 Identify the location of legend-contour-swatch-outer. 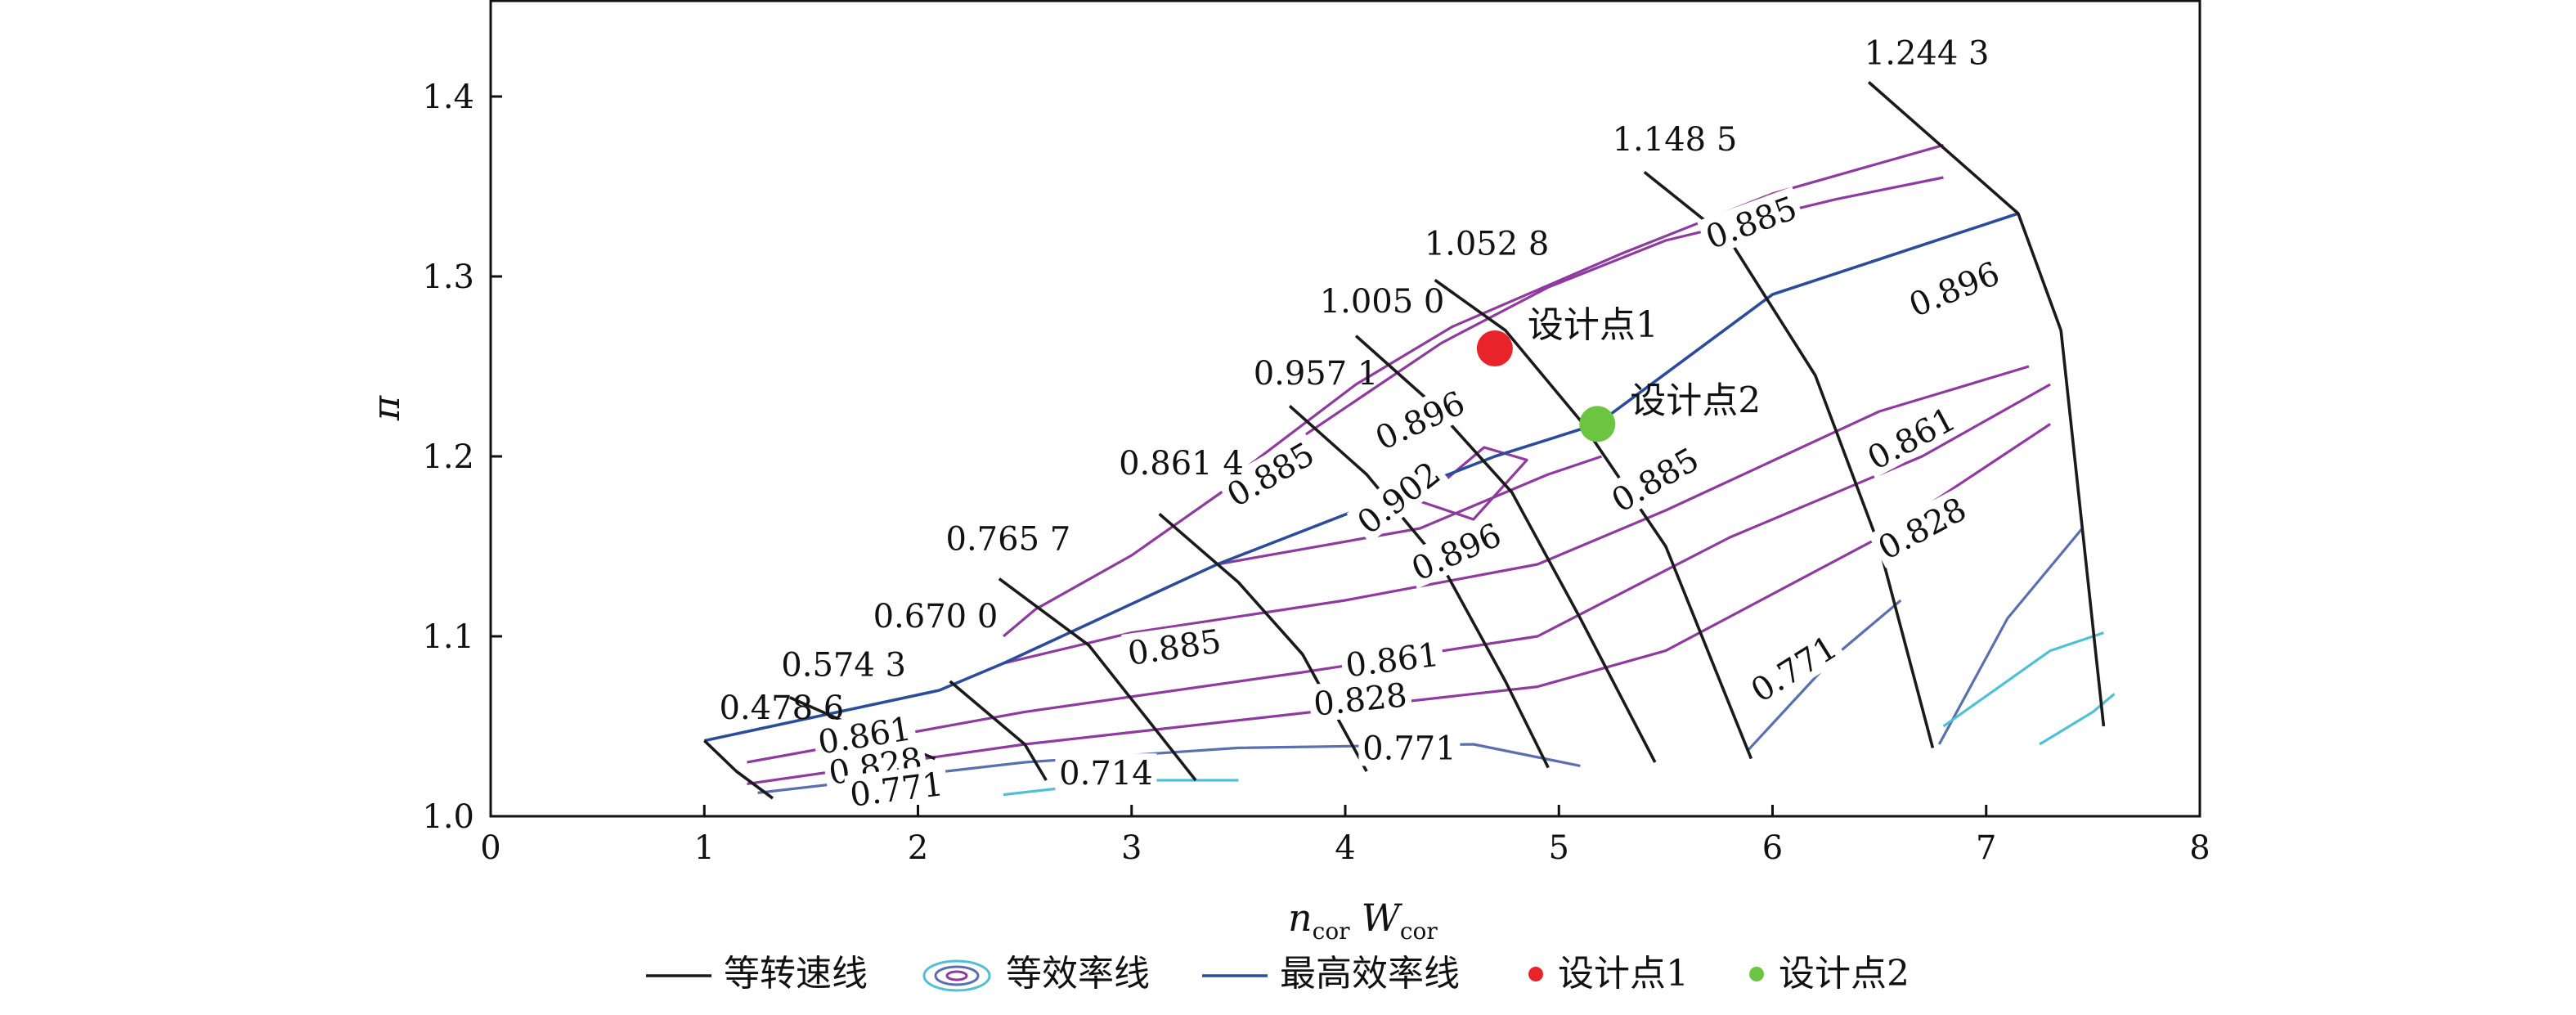
(956, 975).